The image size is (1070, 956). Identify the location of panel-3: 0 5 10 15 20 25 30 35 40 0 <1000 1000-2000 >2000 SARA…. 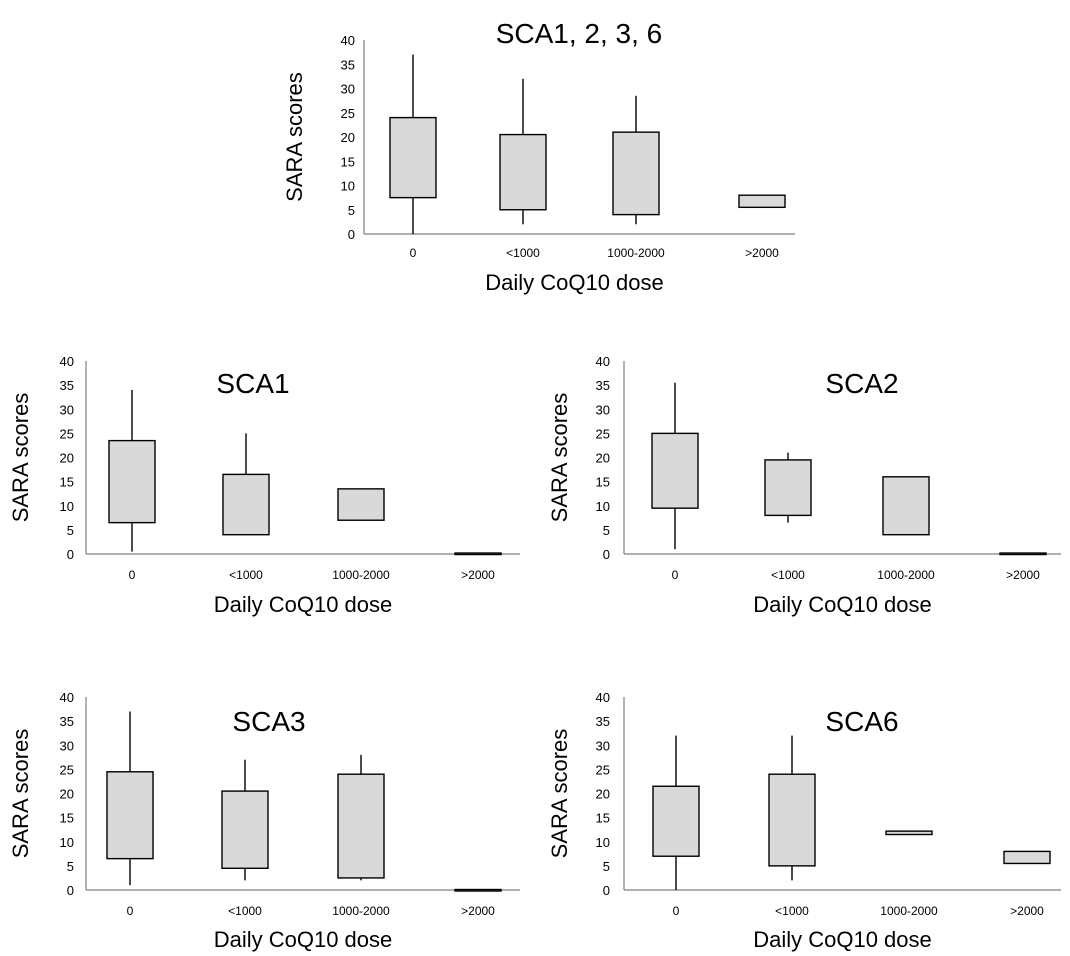
(264, 821).